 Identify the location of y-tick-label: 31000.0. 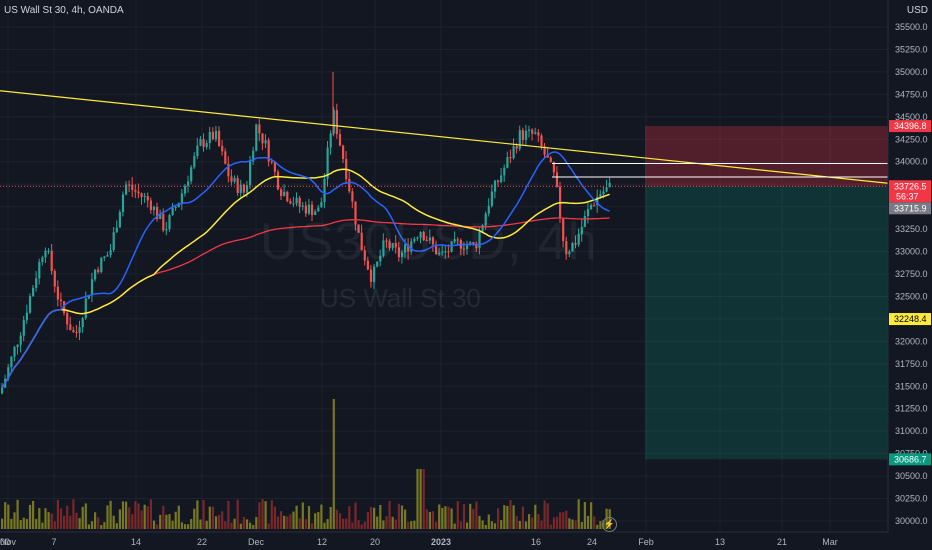
(911, 431).